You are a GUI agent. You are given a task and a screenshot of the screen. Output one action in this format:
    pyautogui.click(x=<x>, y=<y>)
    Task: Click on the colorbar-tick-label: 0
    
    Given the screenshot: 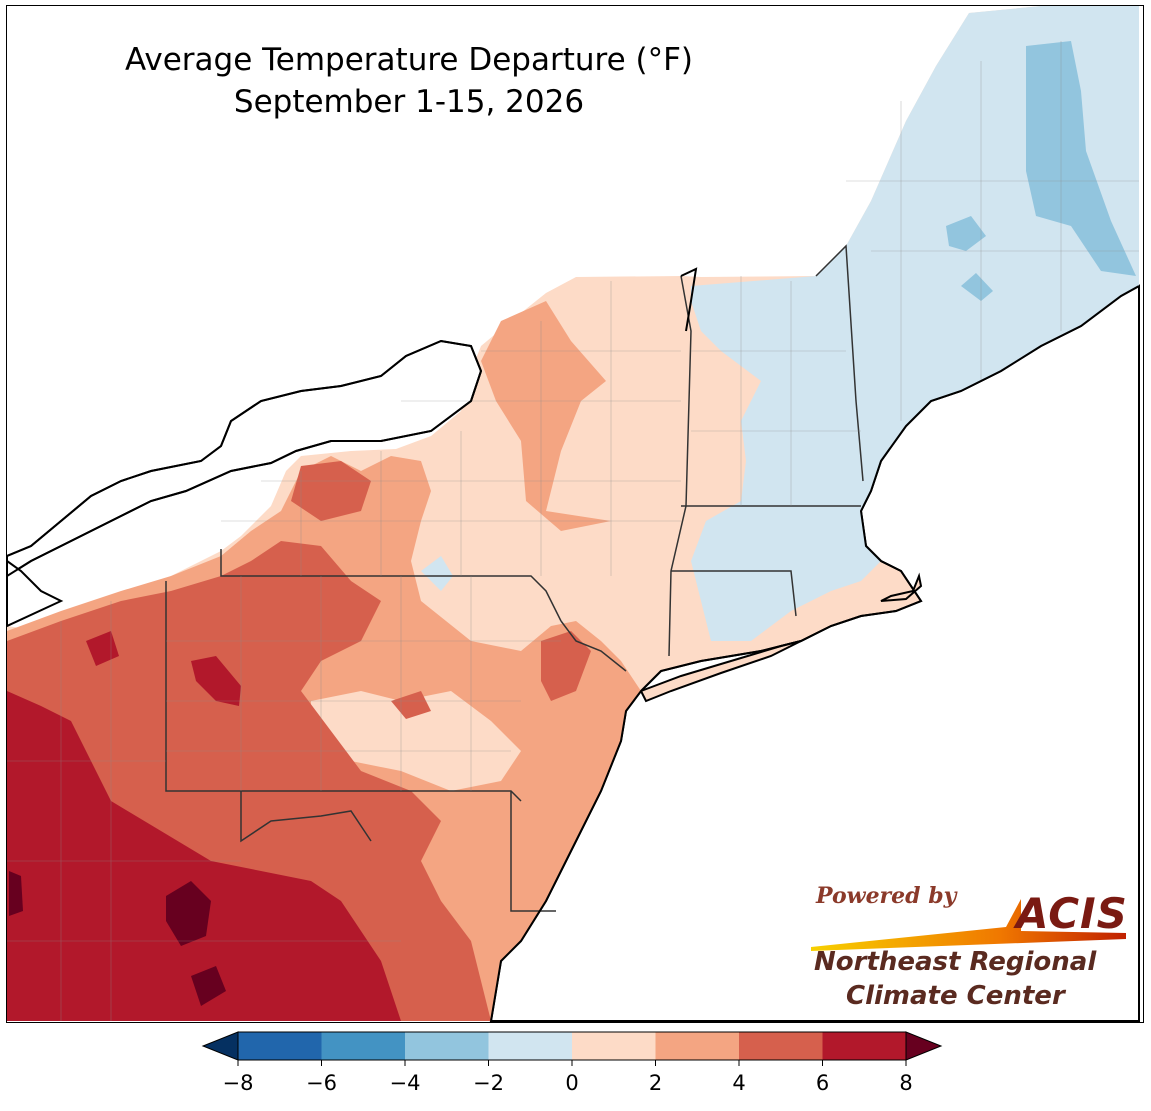 What is the action you would take?
    pyautogui.click(x=571, y=1083)
    